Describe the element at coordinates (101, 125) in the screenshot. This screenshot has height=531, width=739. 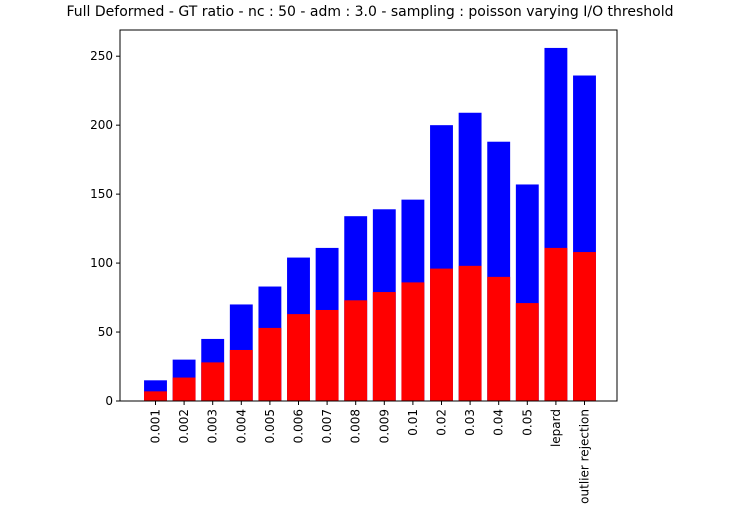
I see `y-tick-label: 200` at that location.